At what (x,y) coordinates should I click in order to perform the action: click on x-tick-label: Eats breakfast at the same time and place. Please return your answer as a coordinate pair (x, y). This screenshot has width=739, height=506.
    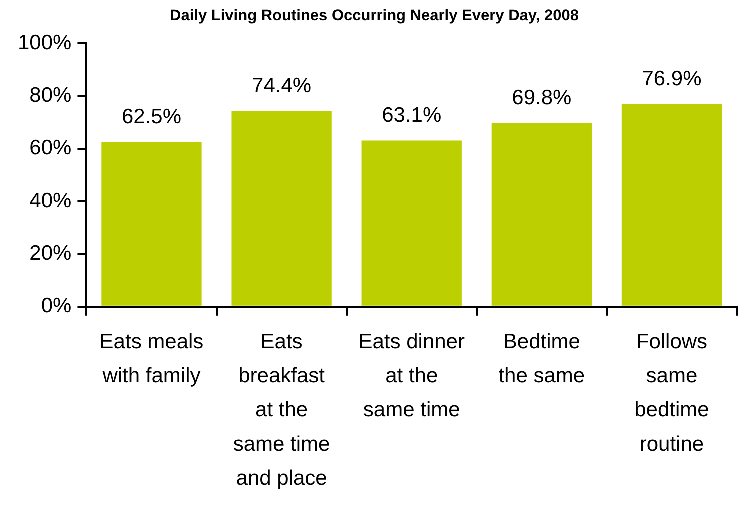
    Looking at the image, I should click on (281, 410).